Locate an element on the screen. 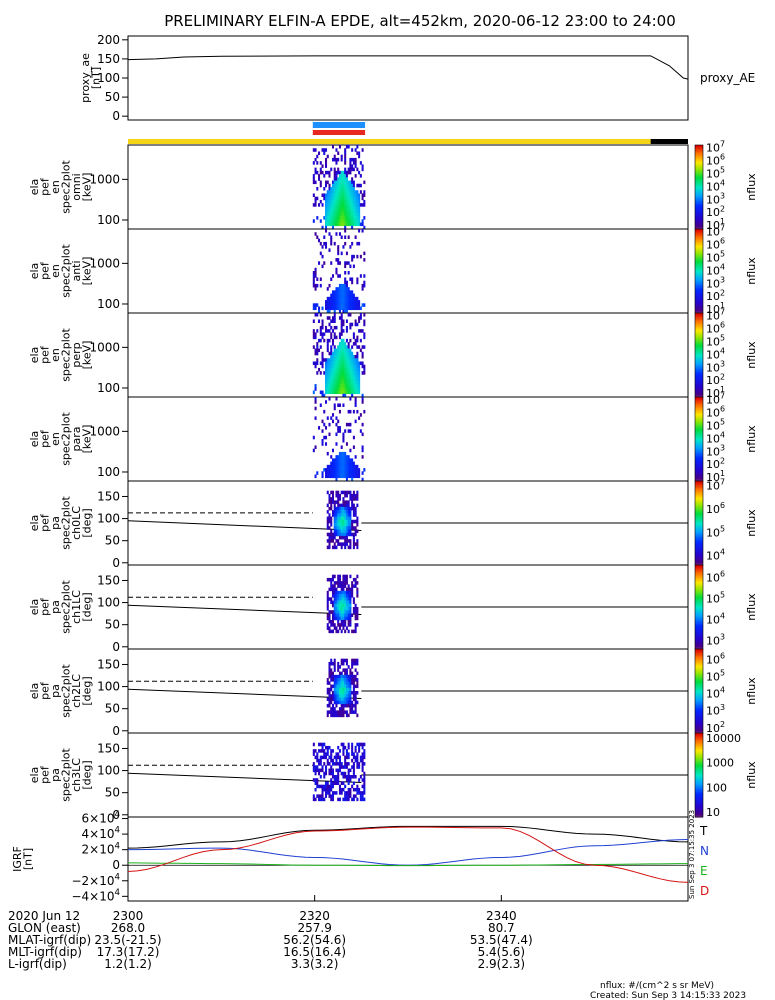 This screenshot has height=1000, width=775. ylabel-line: spec2plot is located at coordinates (65, 187).